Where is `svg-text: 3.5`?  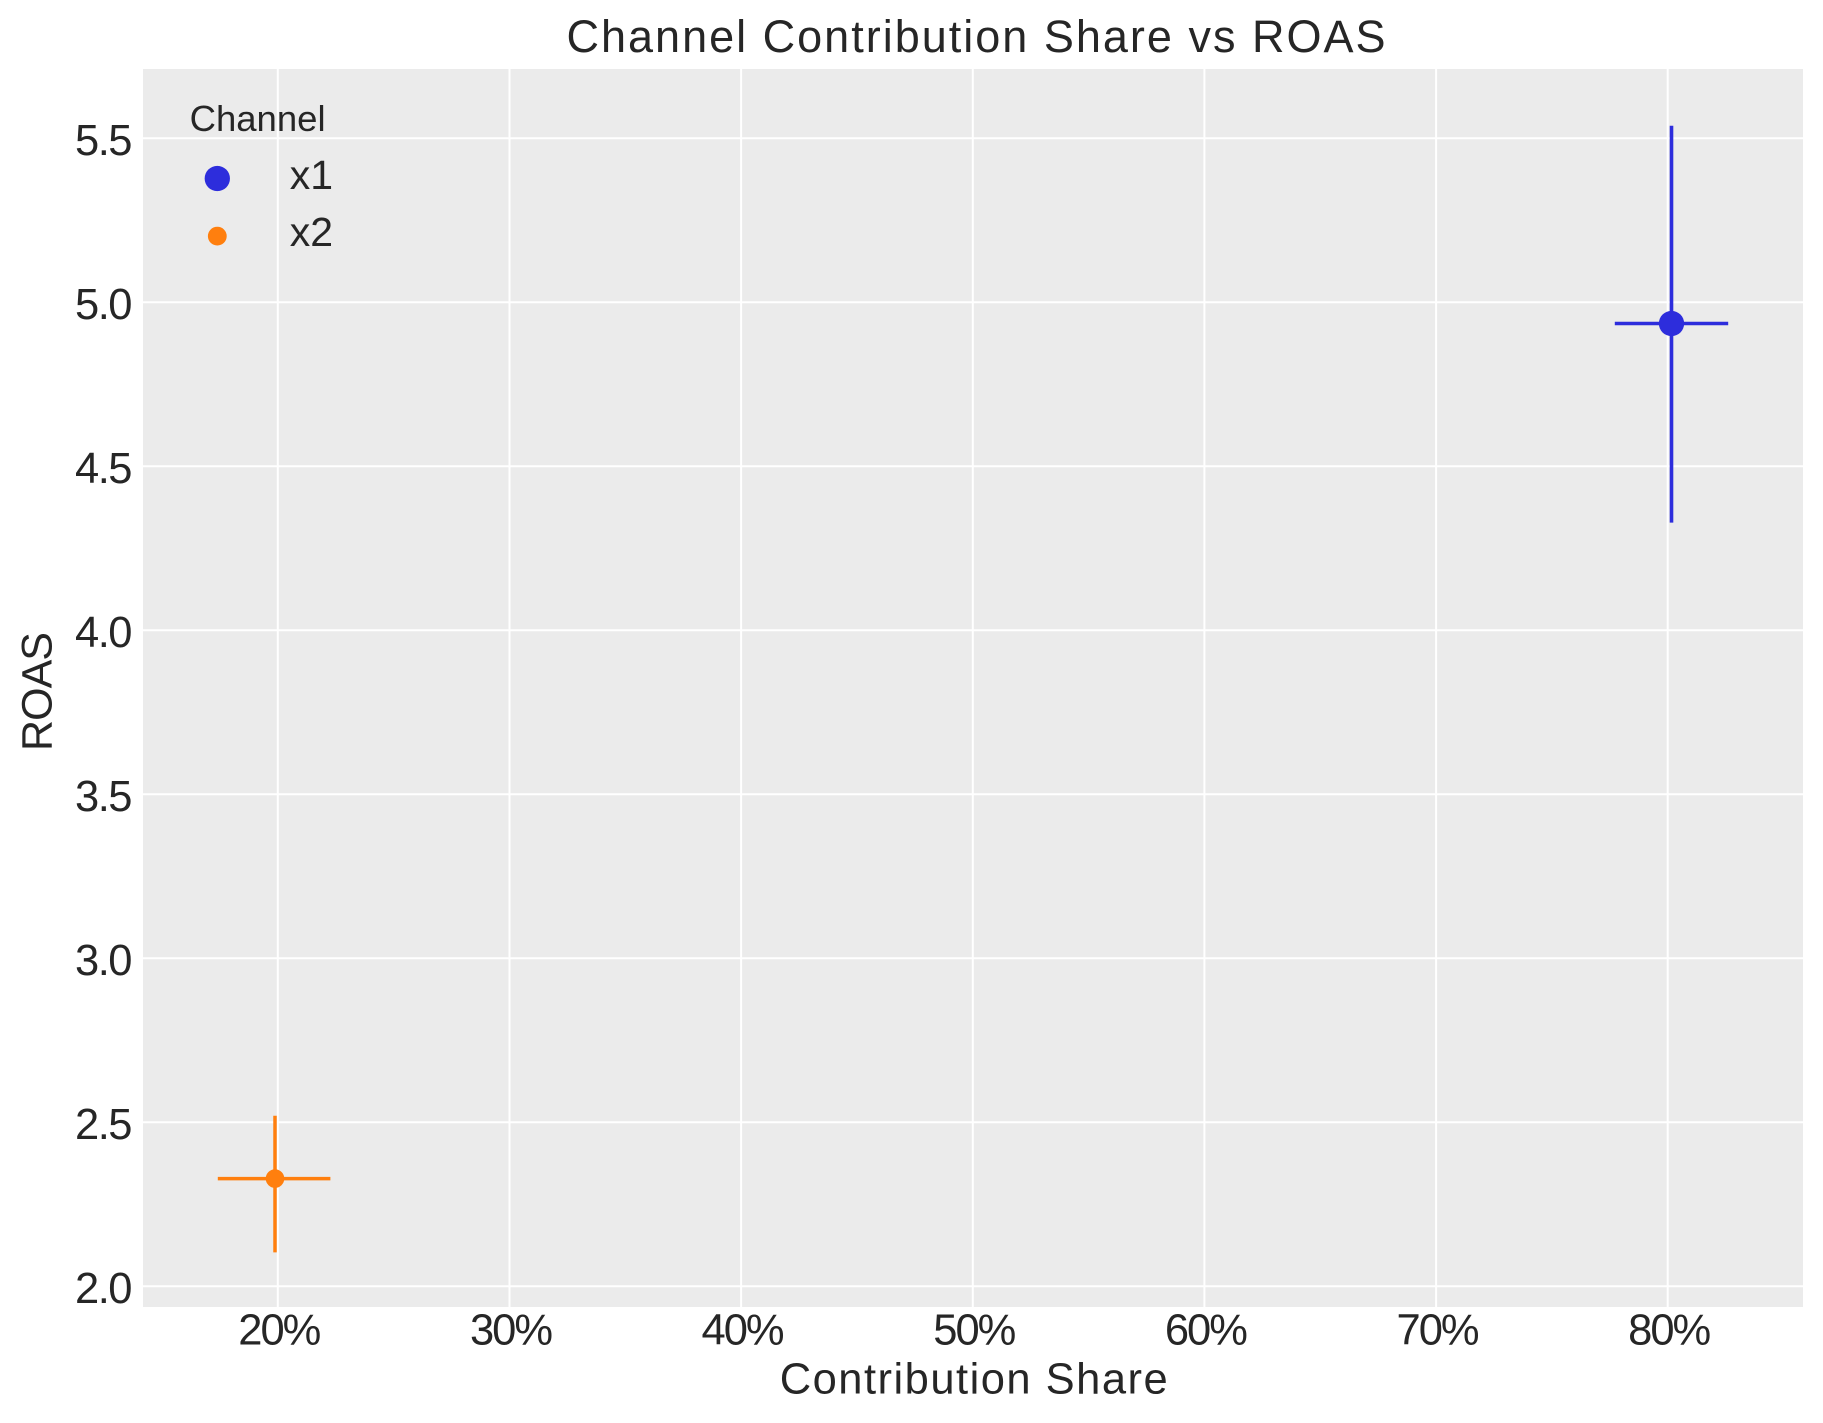
svg-text: 3.5 is located at coordinates (103, 797).